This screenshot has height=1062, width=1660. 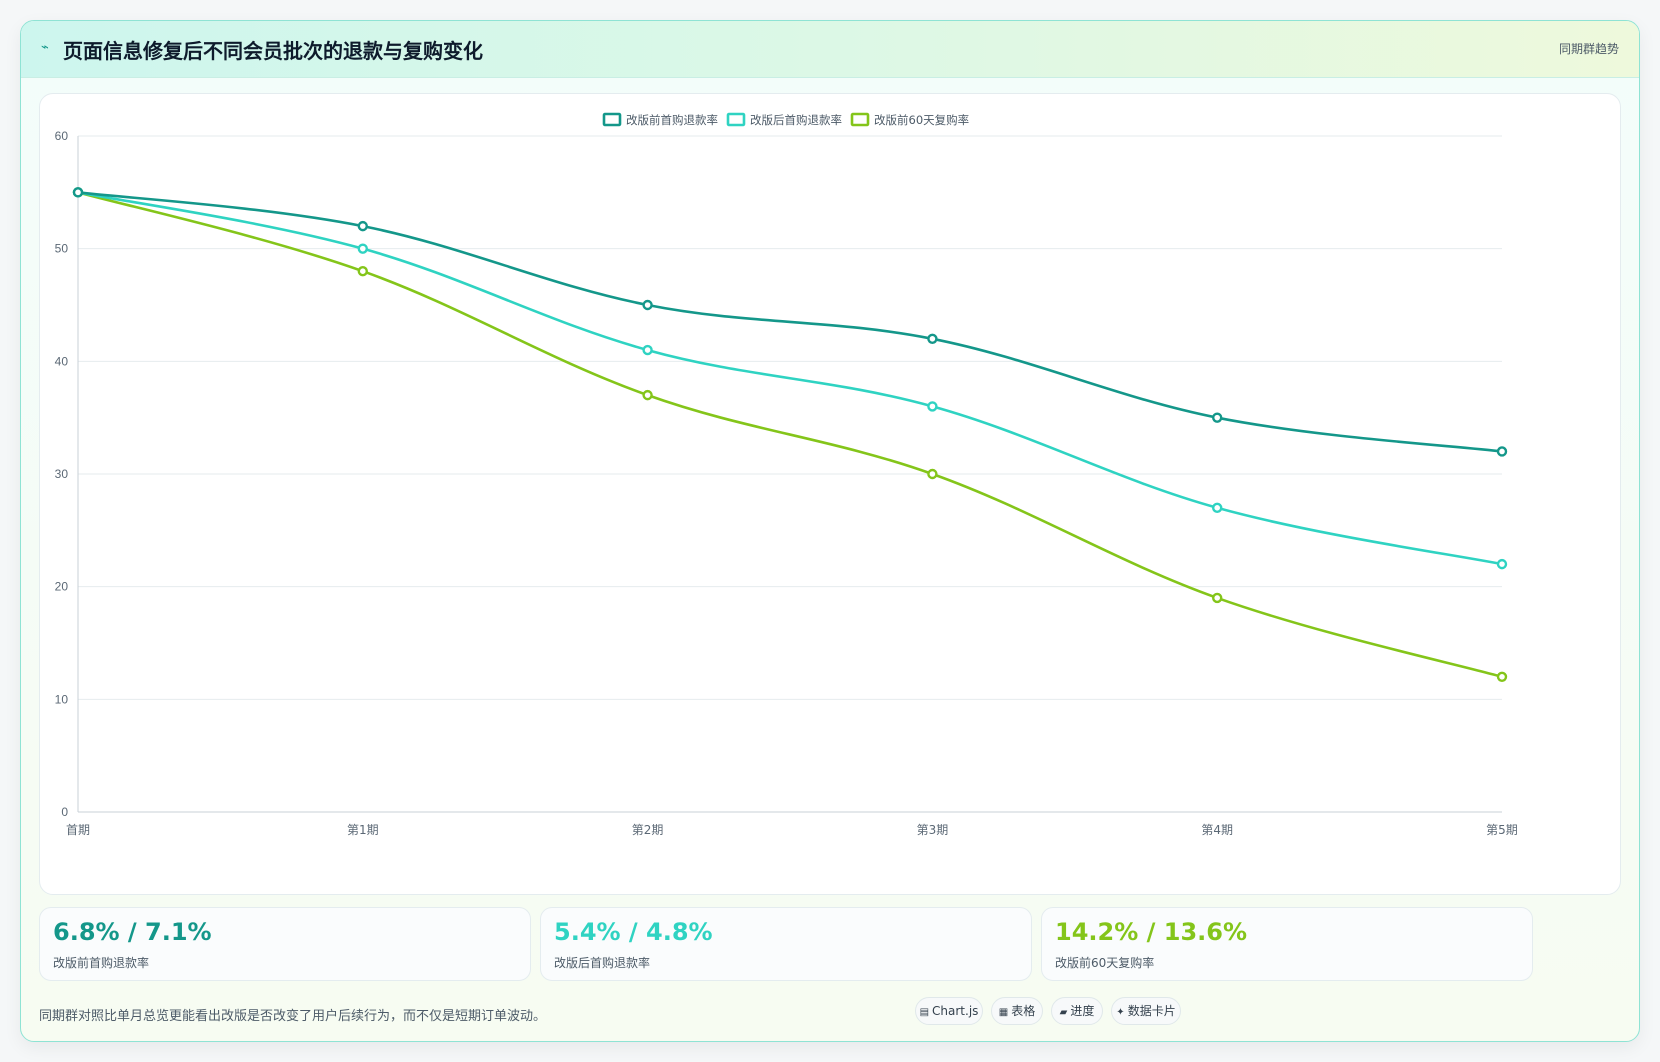 I want to click on stat-label: 改版前首购退款率, so click(x=101, y=963).